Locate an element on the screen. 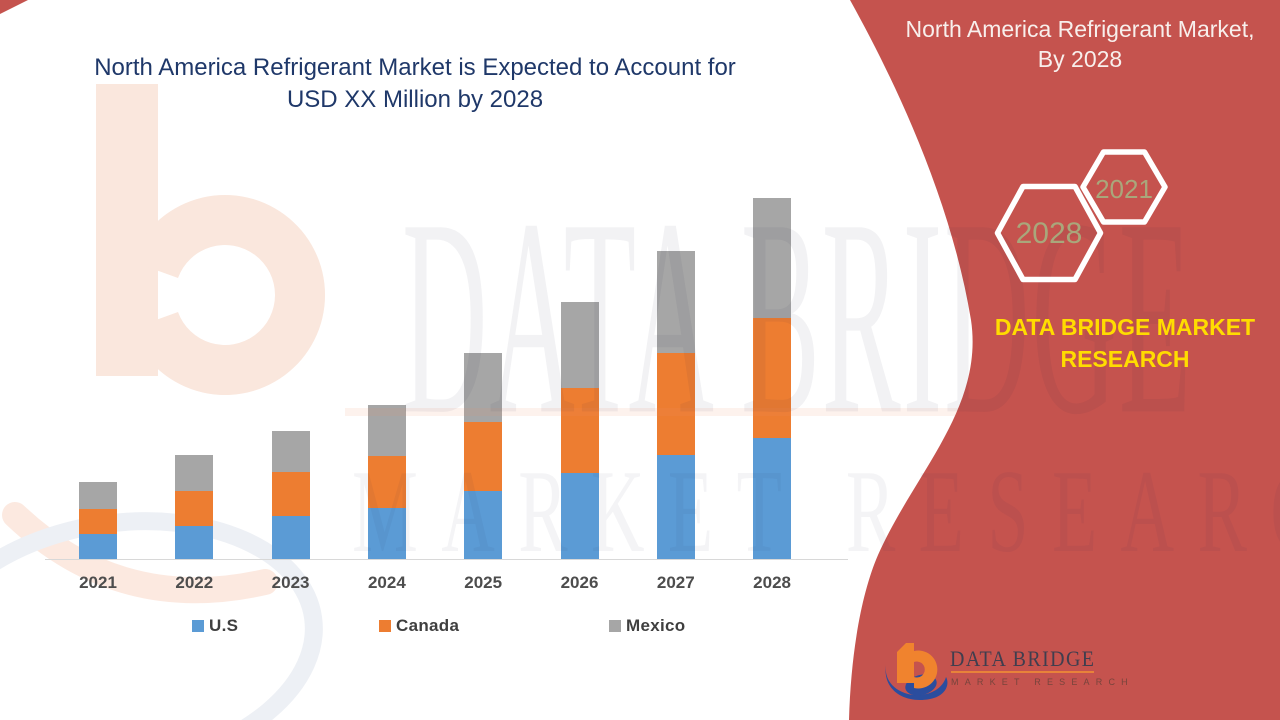 This screenshot has width=1280, height=720. x-axis-line is located at coordinates (446, 559).